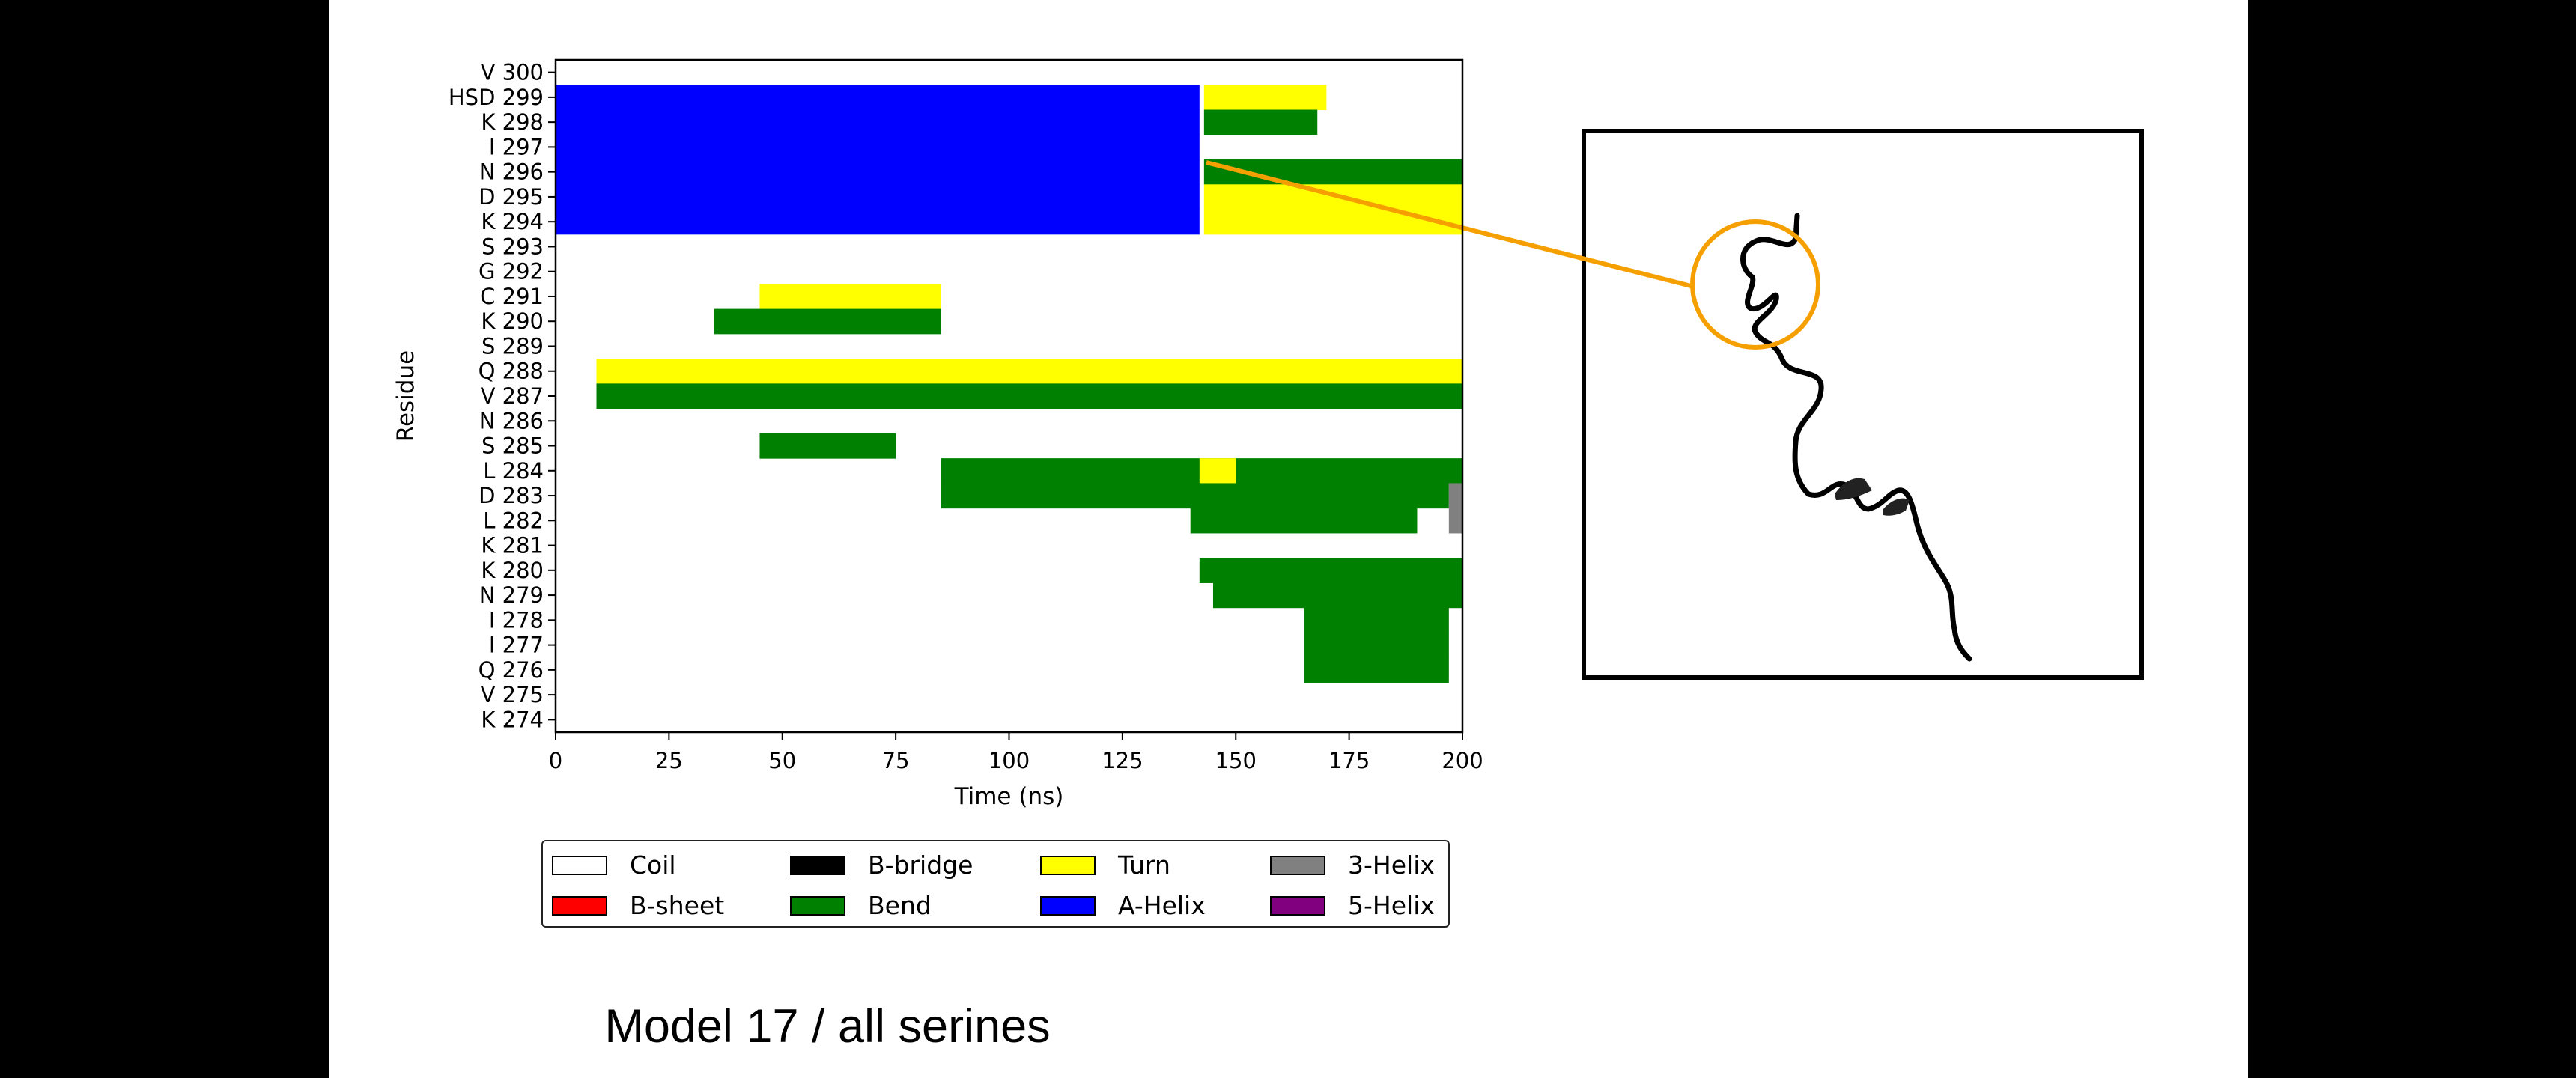 Image resolution: width=2576 pixels, height=1078 pixels. I want to click on x-tick-label: 100, so click(1009, 760).